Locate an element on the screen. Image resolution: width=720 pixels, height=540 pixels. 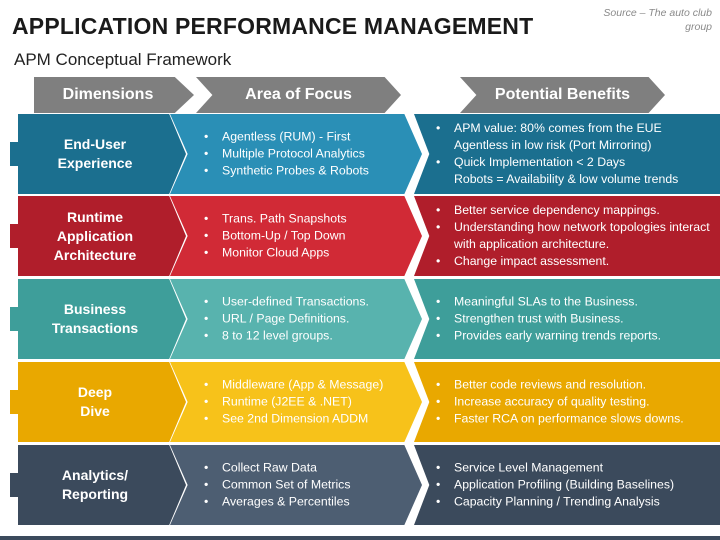
focus-item: 8 to 12 level groups. is located at coordinates (305, 336).